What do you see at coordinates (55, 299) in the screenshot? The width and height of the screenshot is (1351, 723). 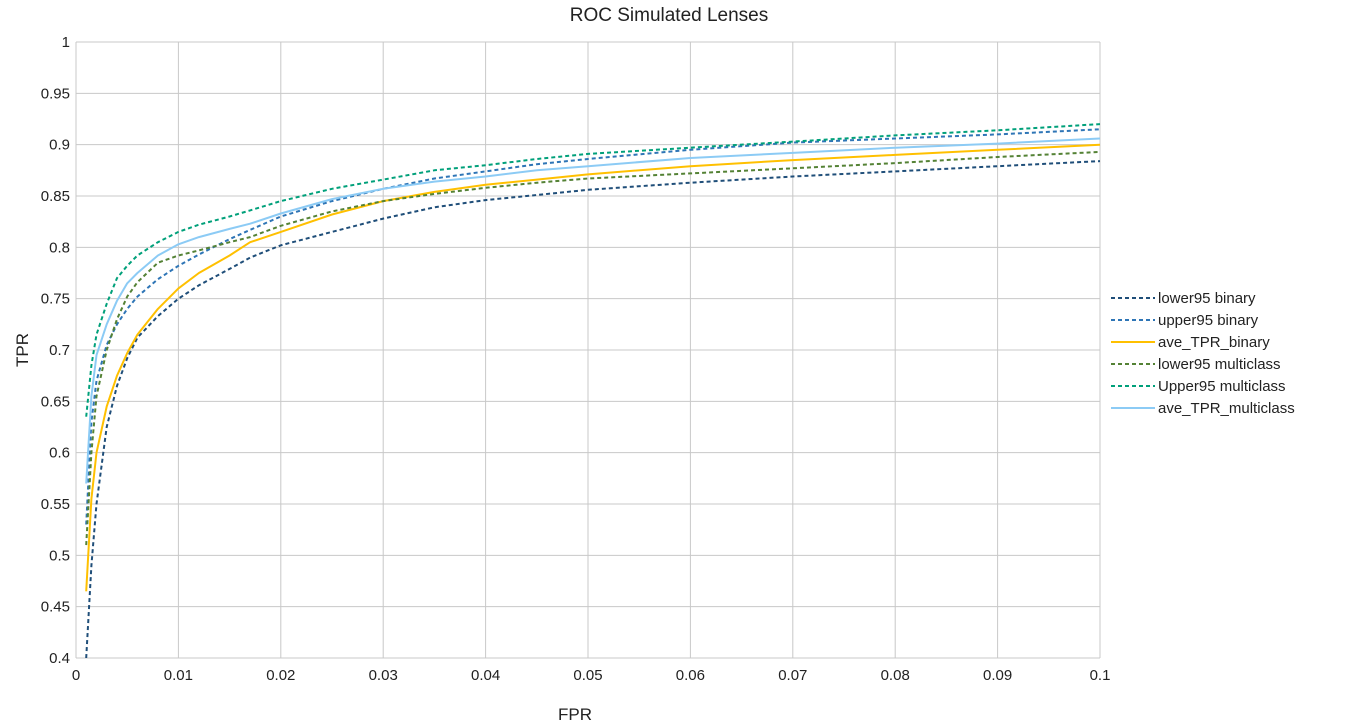 I see `y-tick-label: 0.75` at bounding box center [55, 299].